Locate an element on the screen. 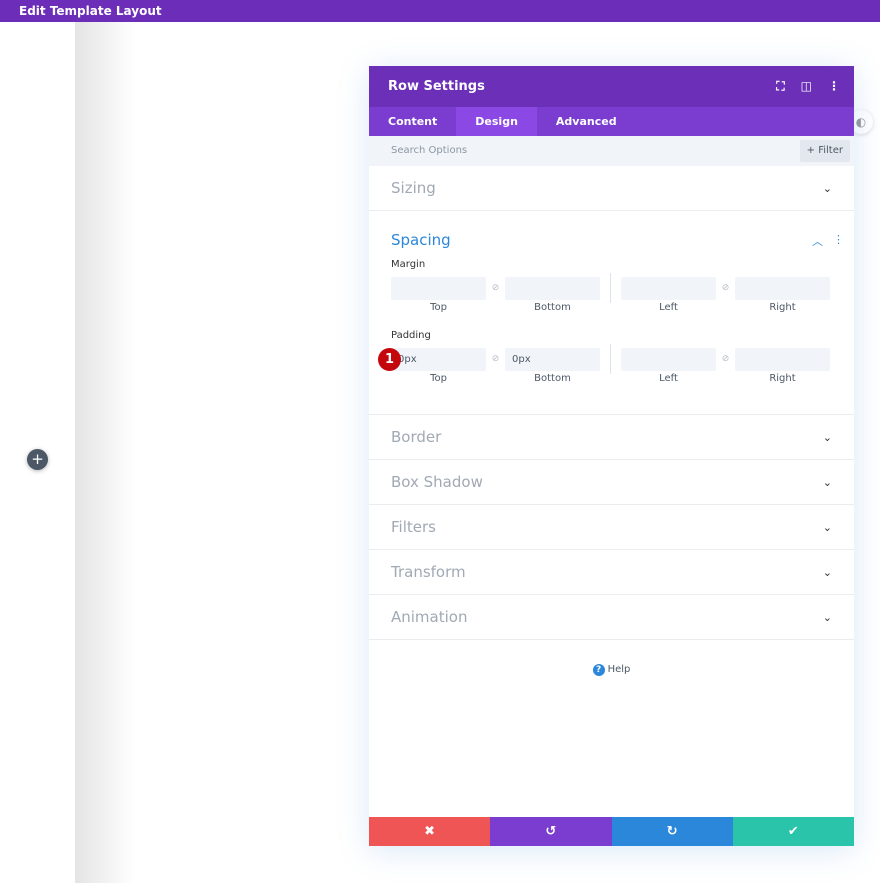 Image resolution: width=880 pixels, height=883 pixels. more-options-icon: ⋮ is located at coordinates (834, 86).